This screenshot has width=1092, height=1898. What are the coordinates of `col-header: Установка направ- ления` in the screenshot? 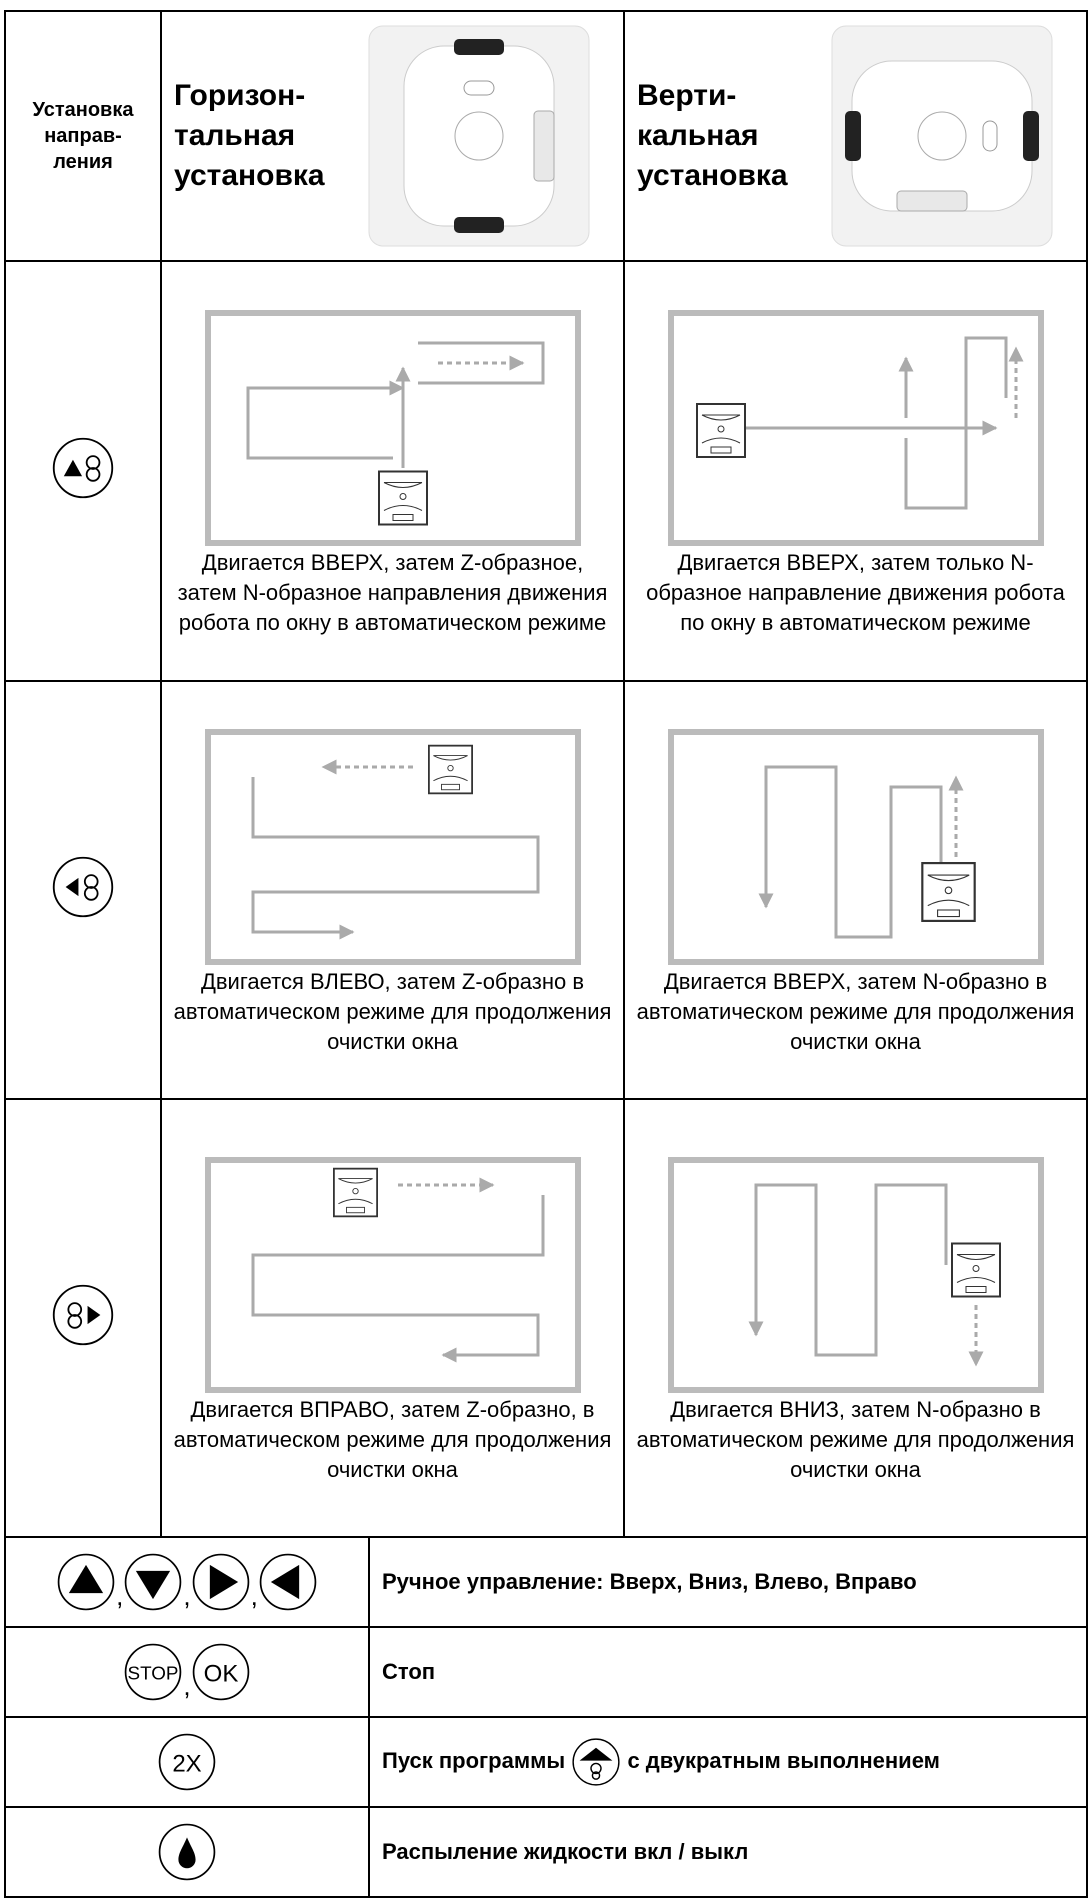 It's located at (83, 136).